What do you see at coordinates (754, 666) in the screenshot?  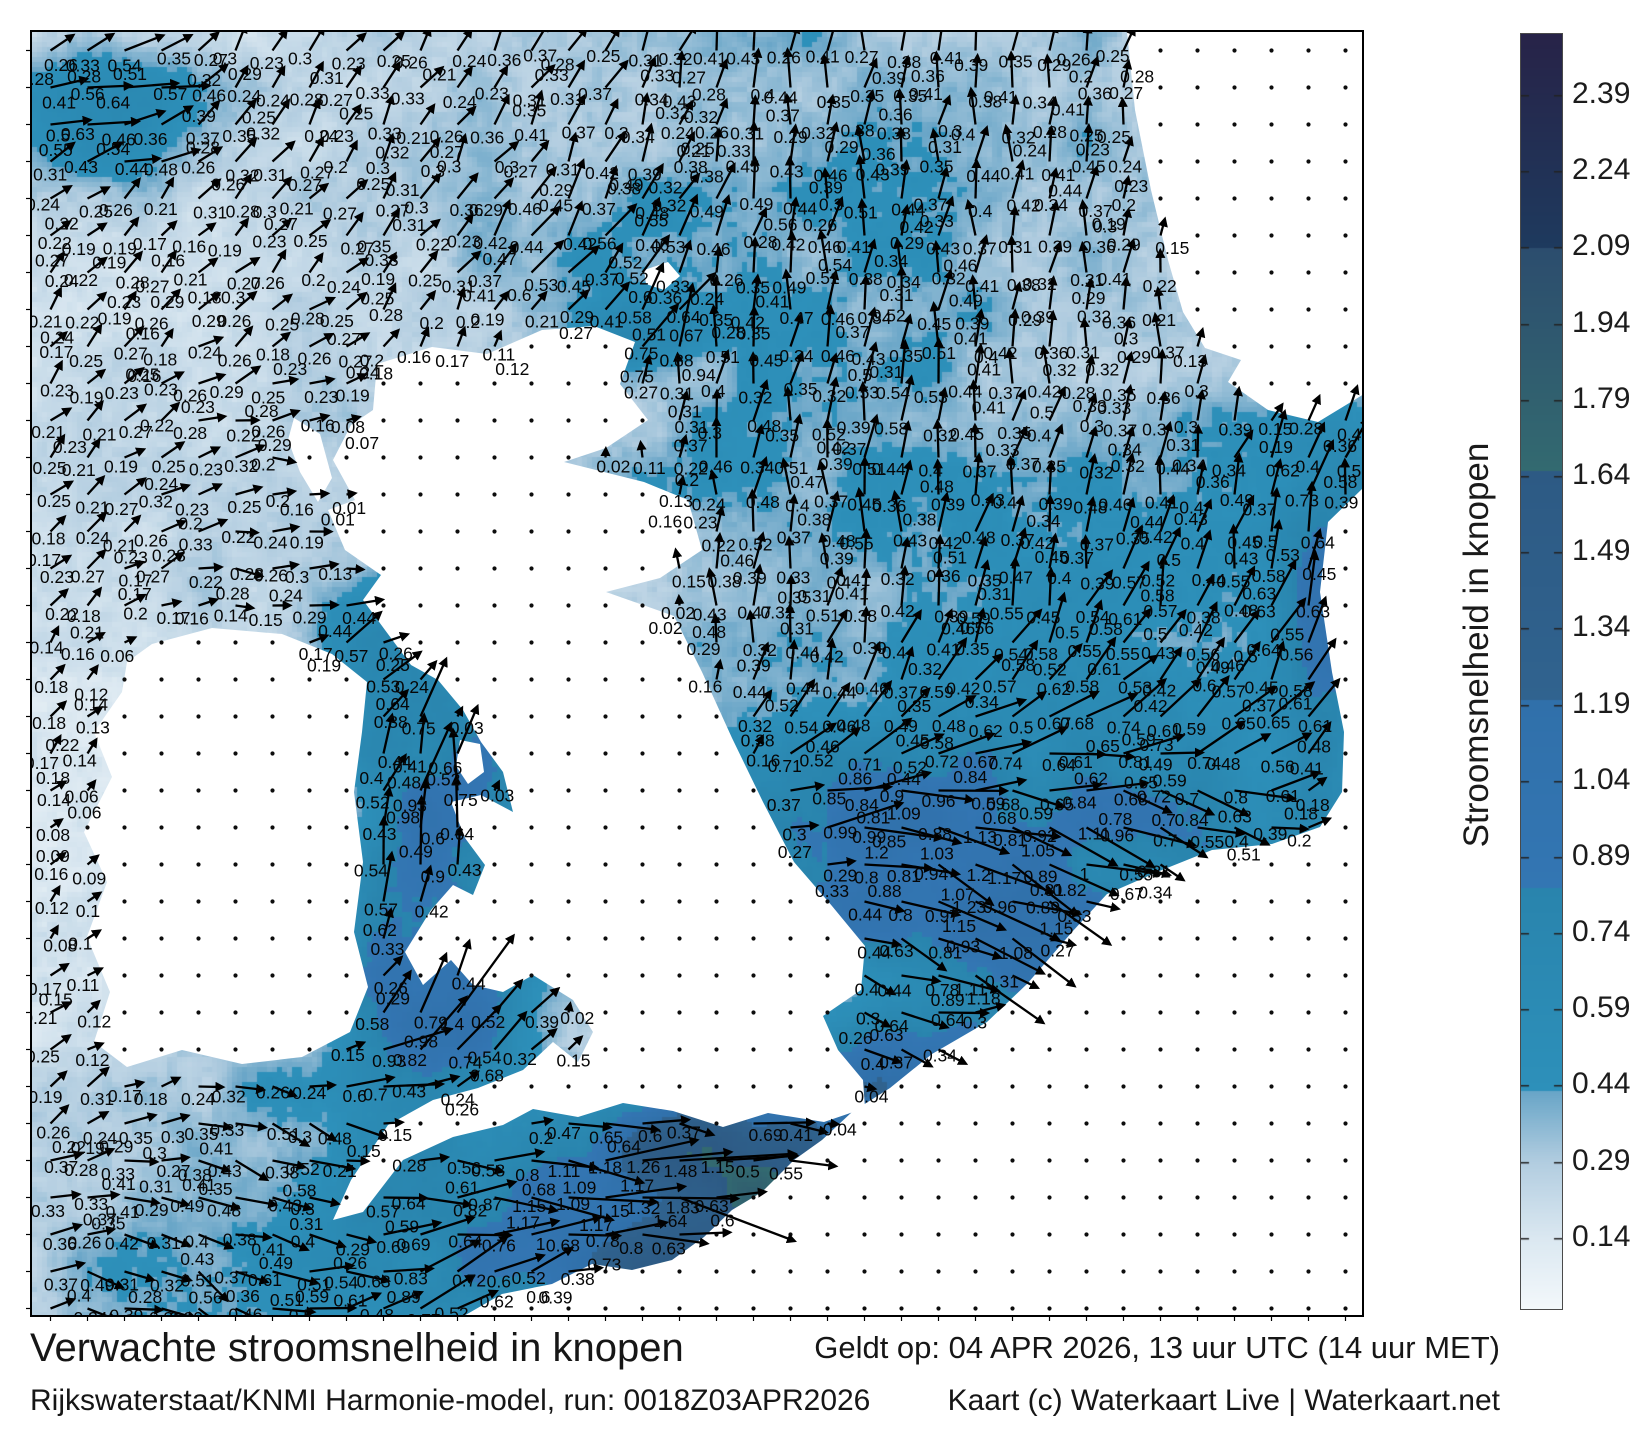 I see `current-value-label: 0.39` at bounding box center [754, 666].